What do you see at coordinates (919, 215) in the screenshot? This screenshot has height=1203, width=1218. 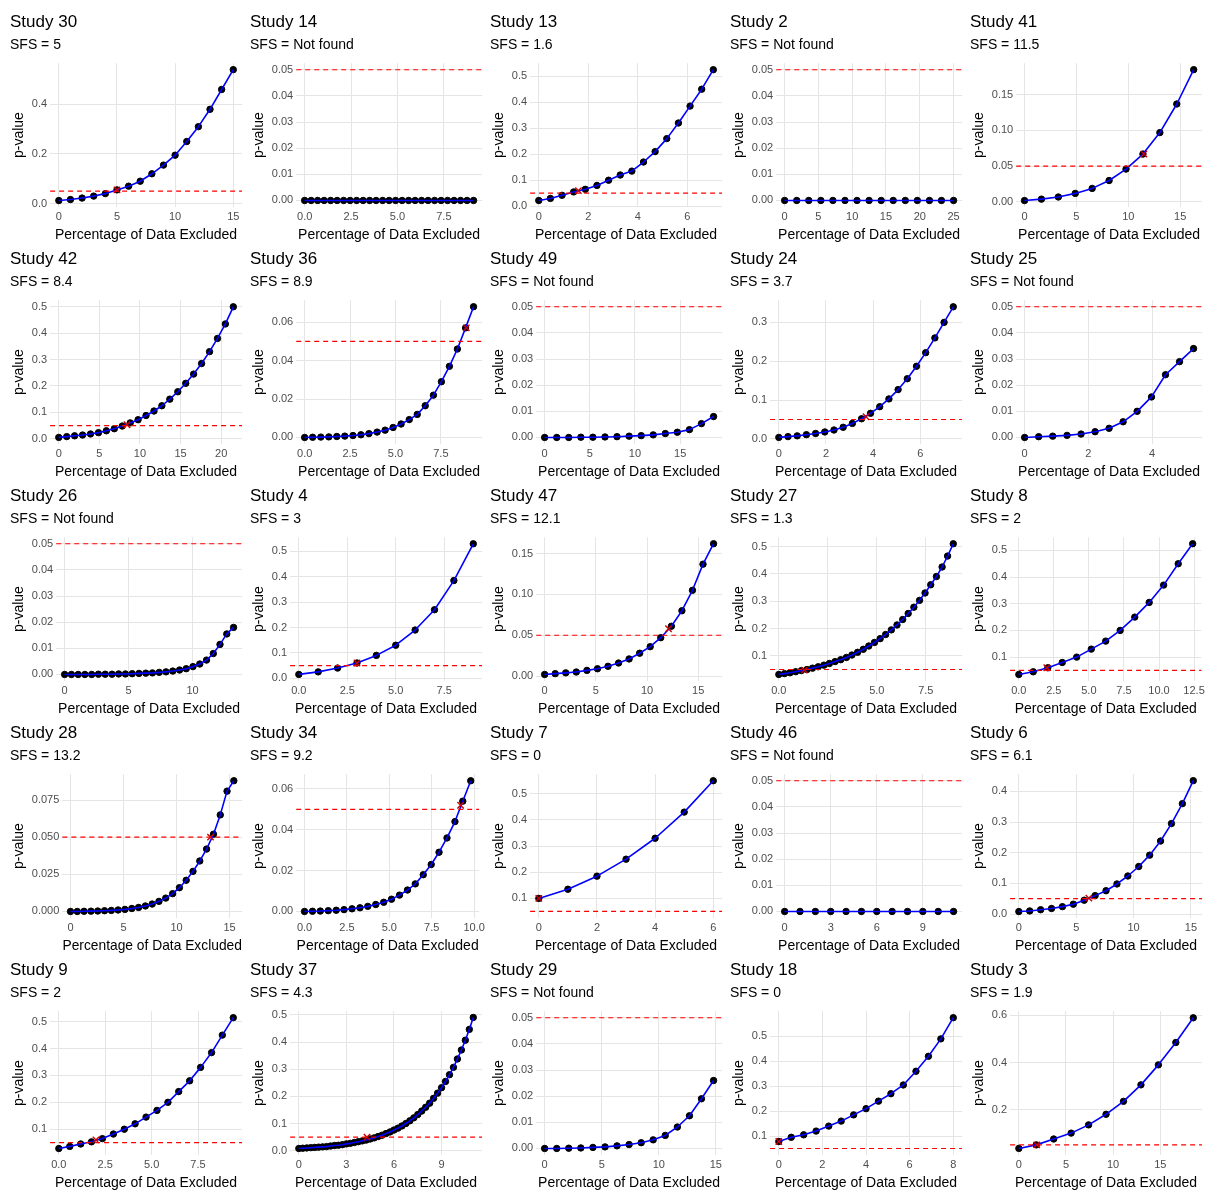 I see `x-tick-label: 20` at bounding box center [919, 215].